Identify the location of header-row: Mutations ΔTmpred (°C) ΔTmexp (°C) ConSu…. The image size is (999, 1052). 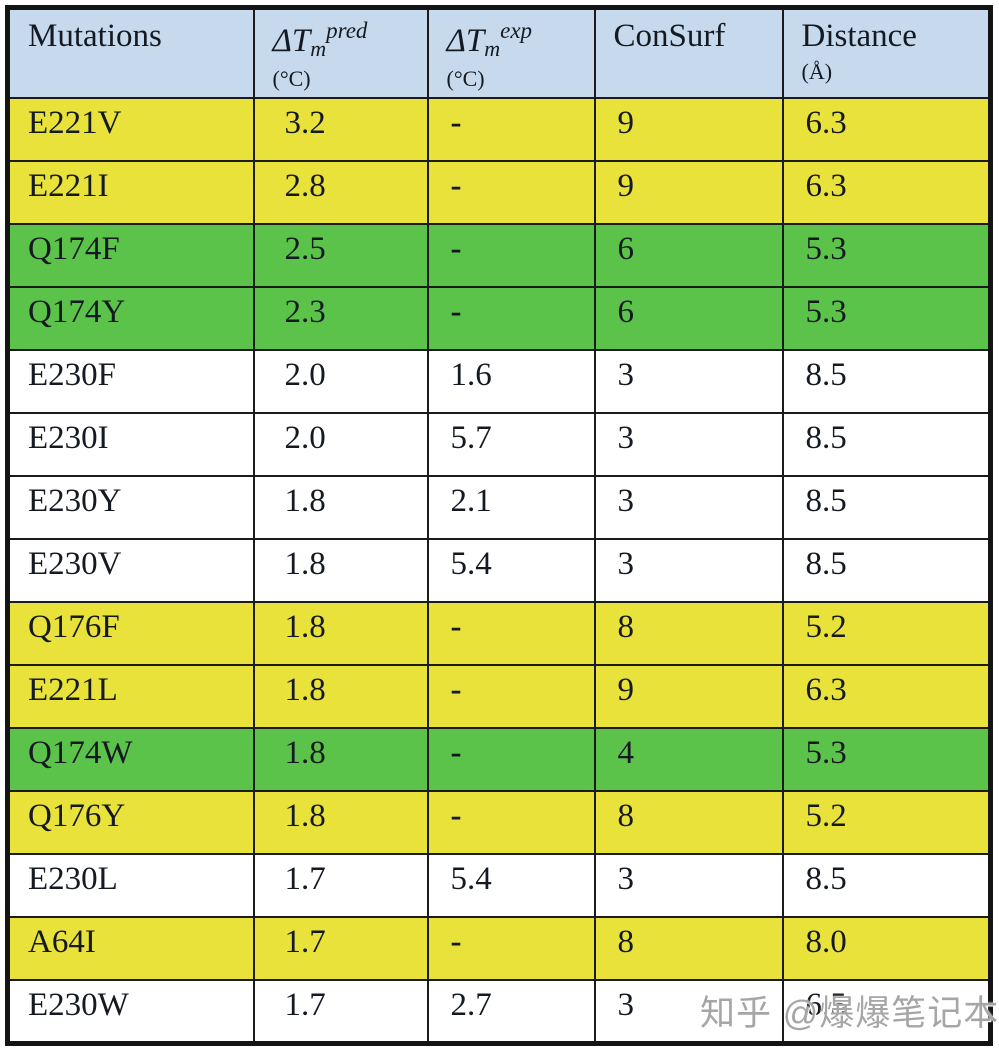
(499, 53).